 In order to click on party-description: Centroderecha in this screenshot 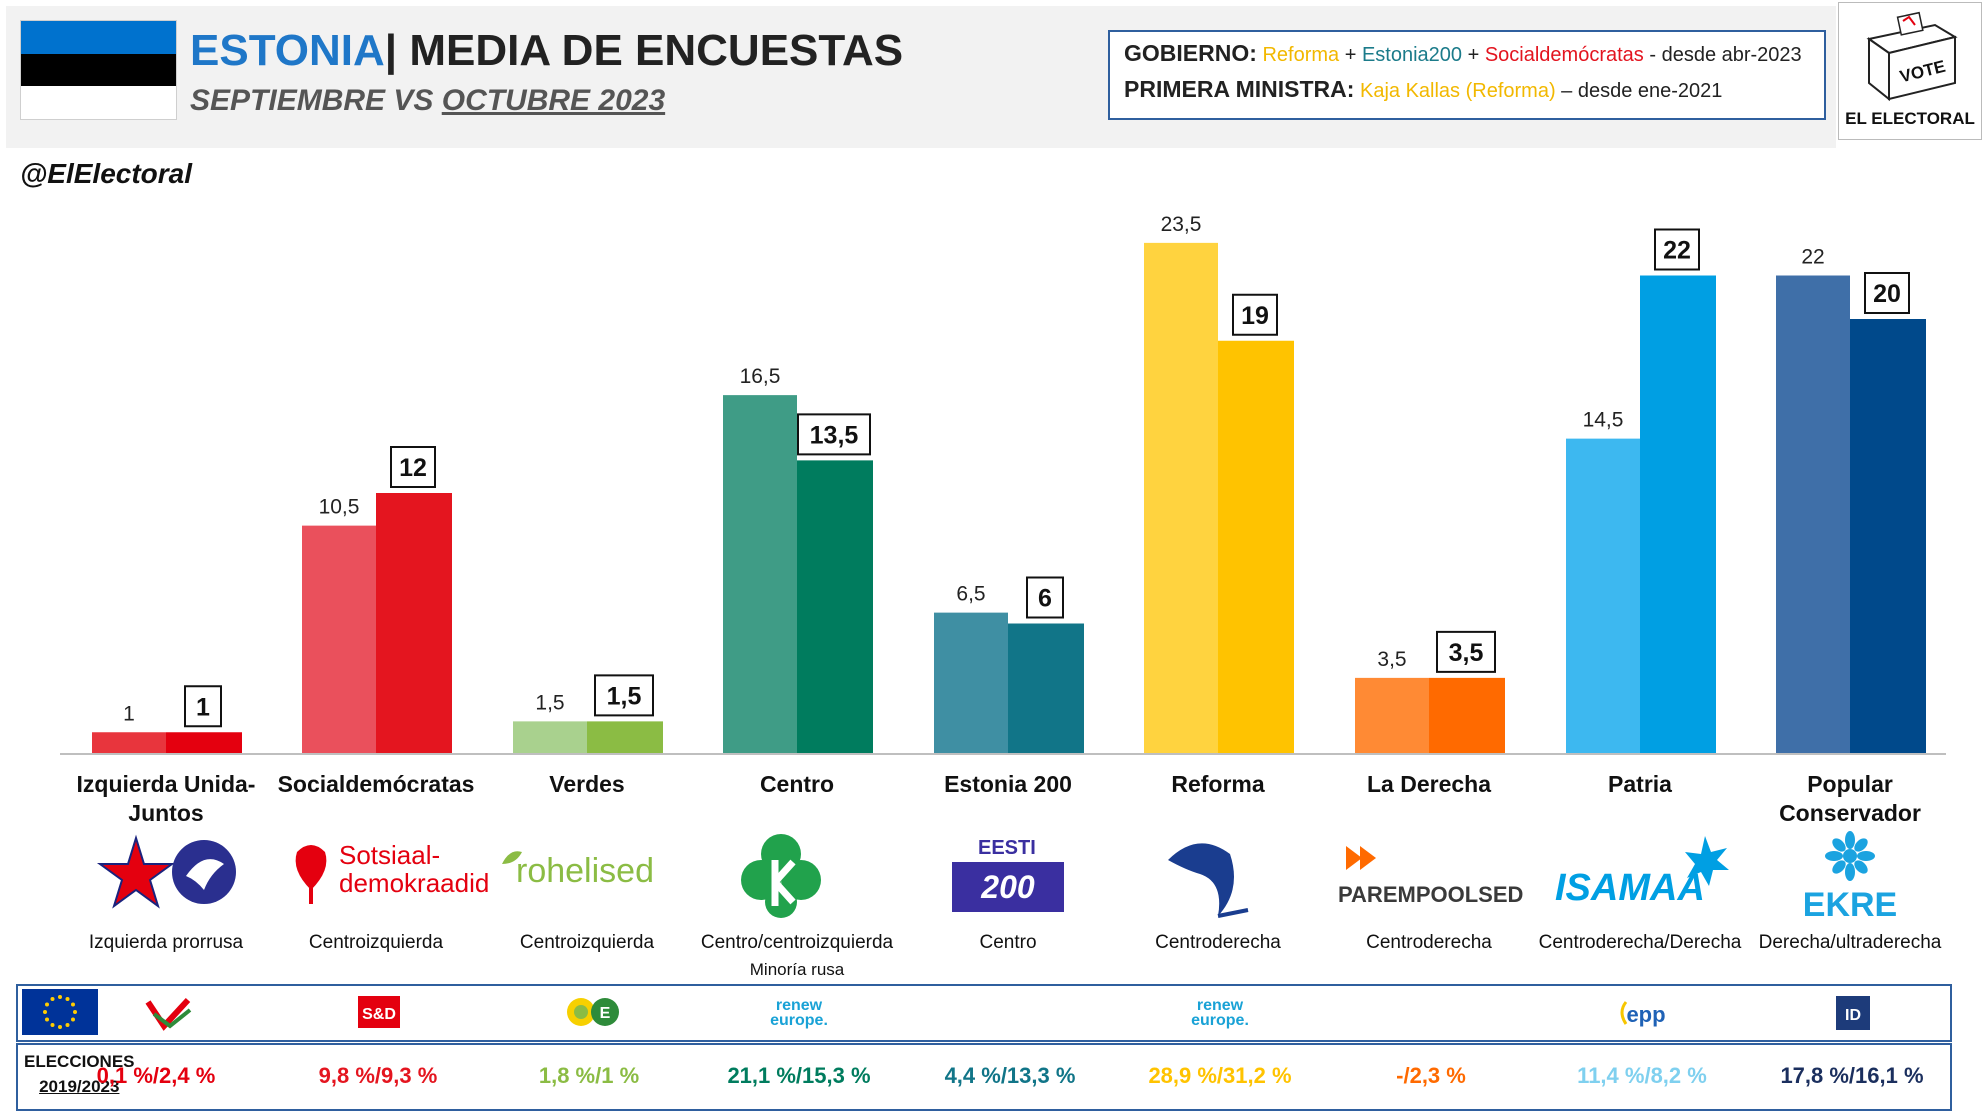, I will do `click(1429, 942)`.